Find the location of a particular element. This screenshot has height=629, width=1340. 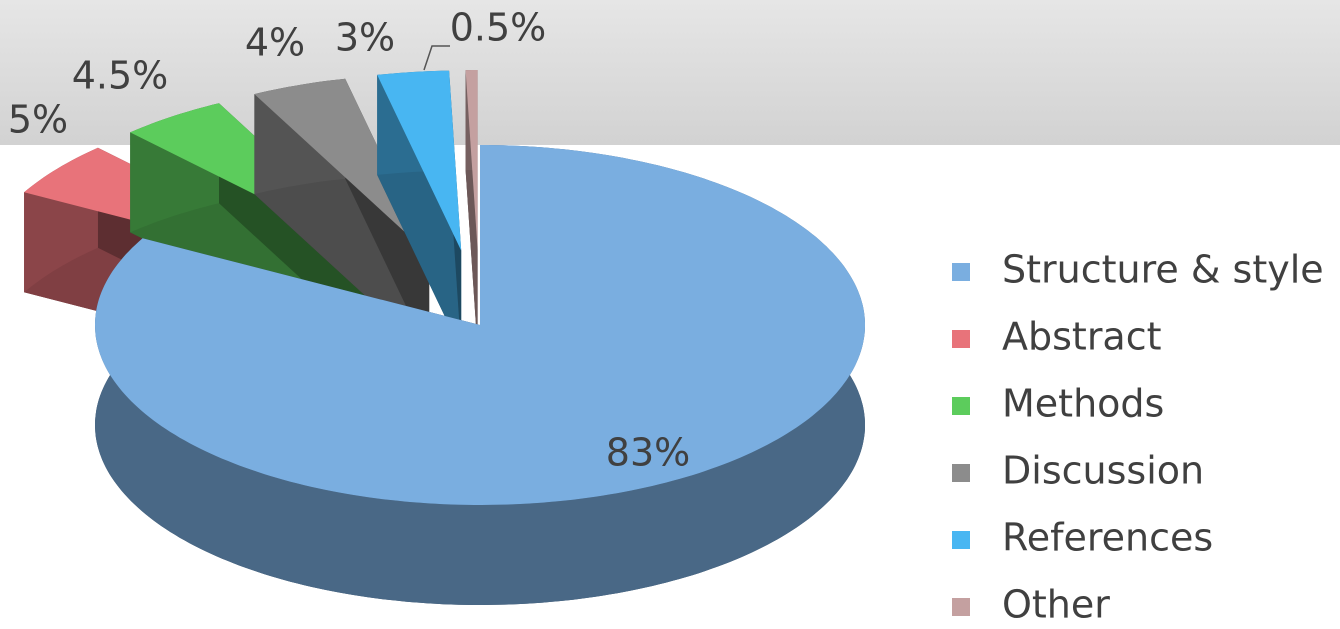

value-label: 0.5% is located at coordinates (498, 28).